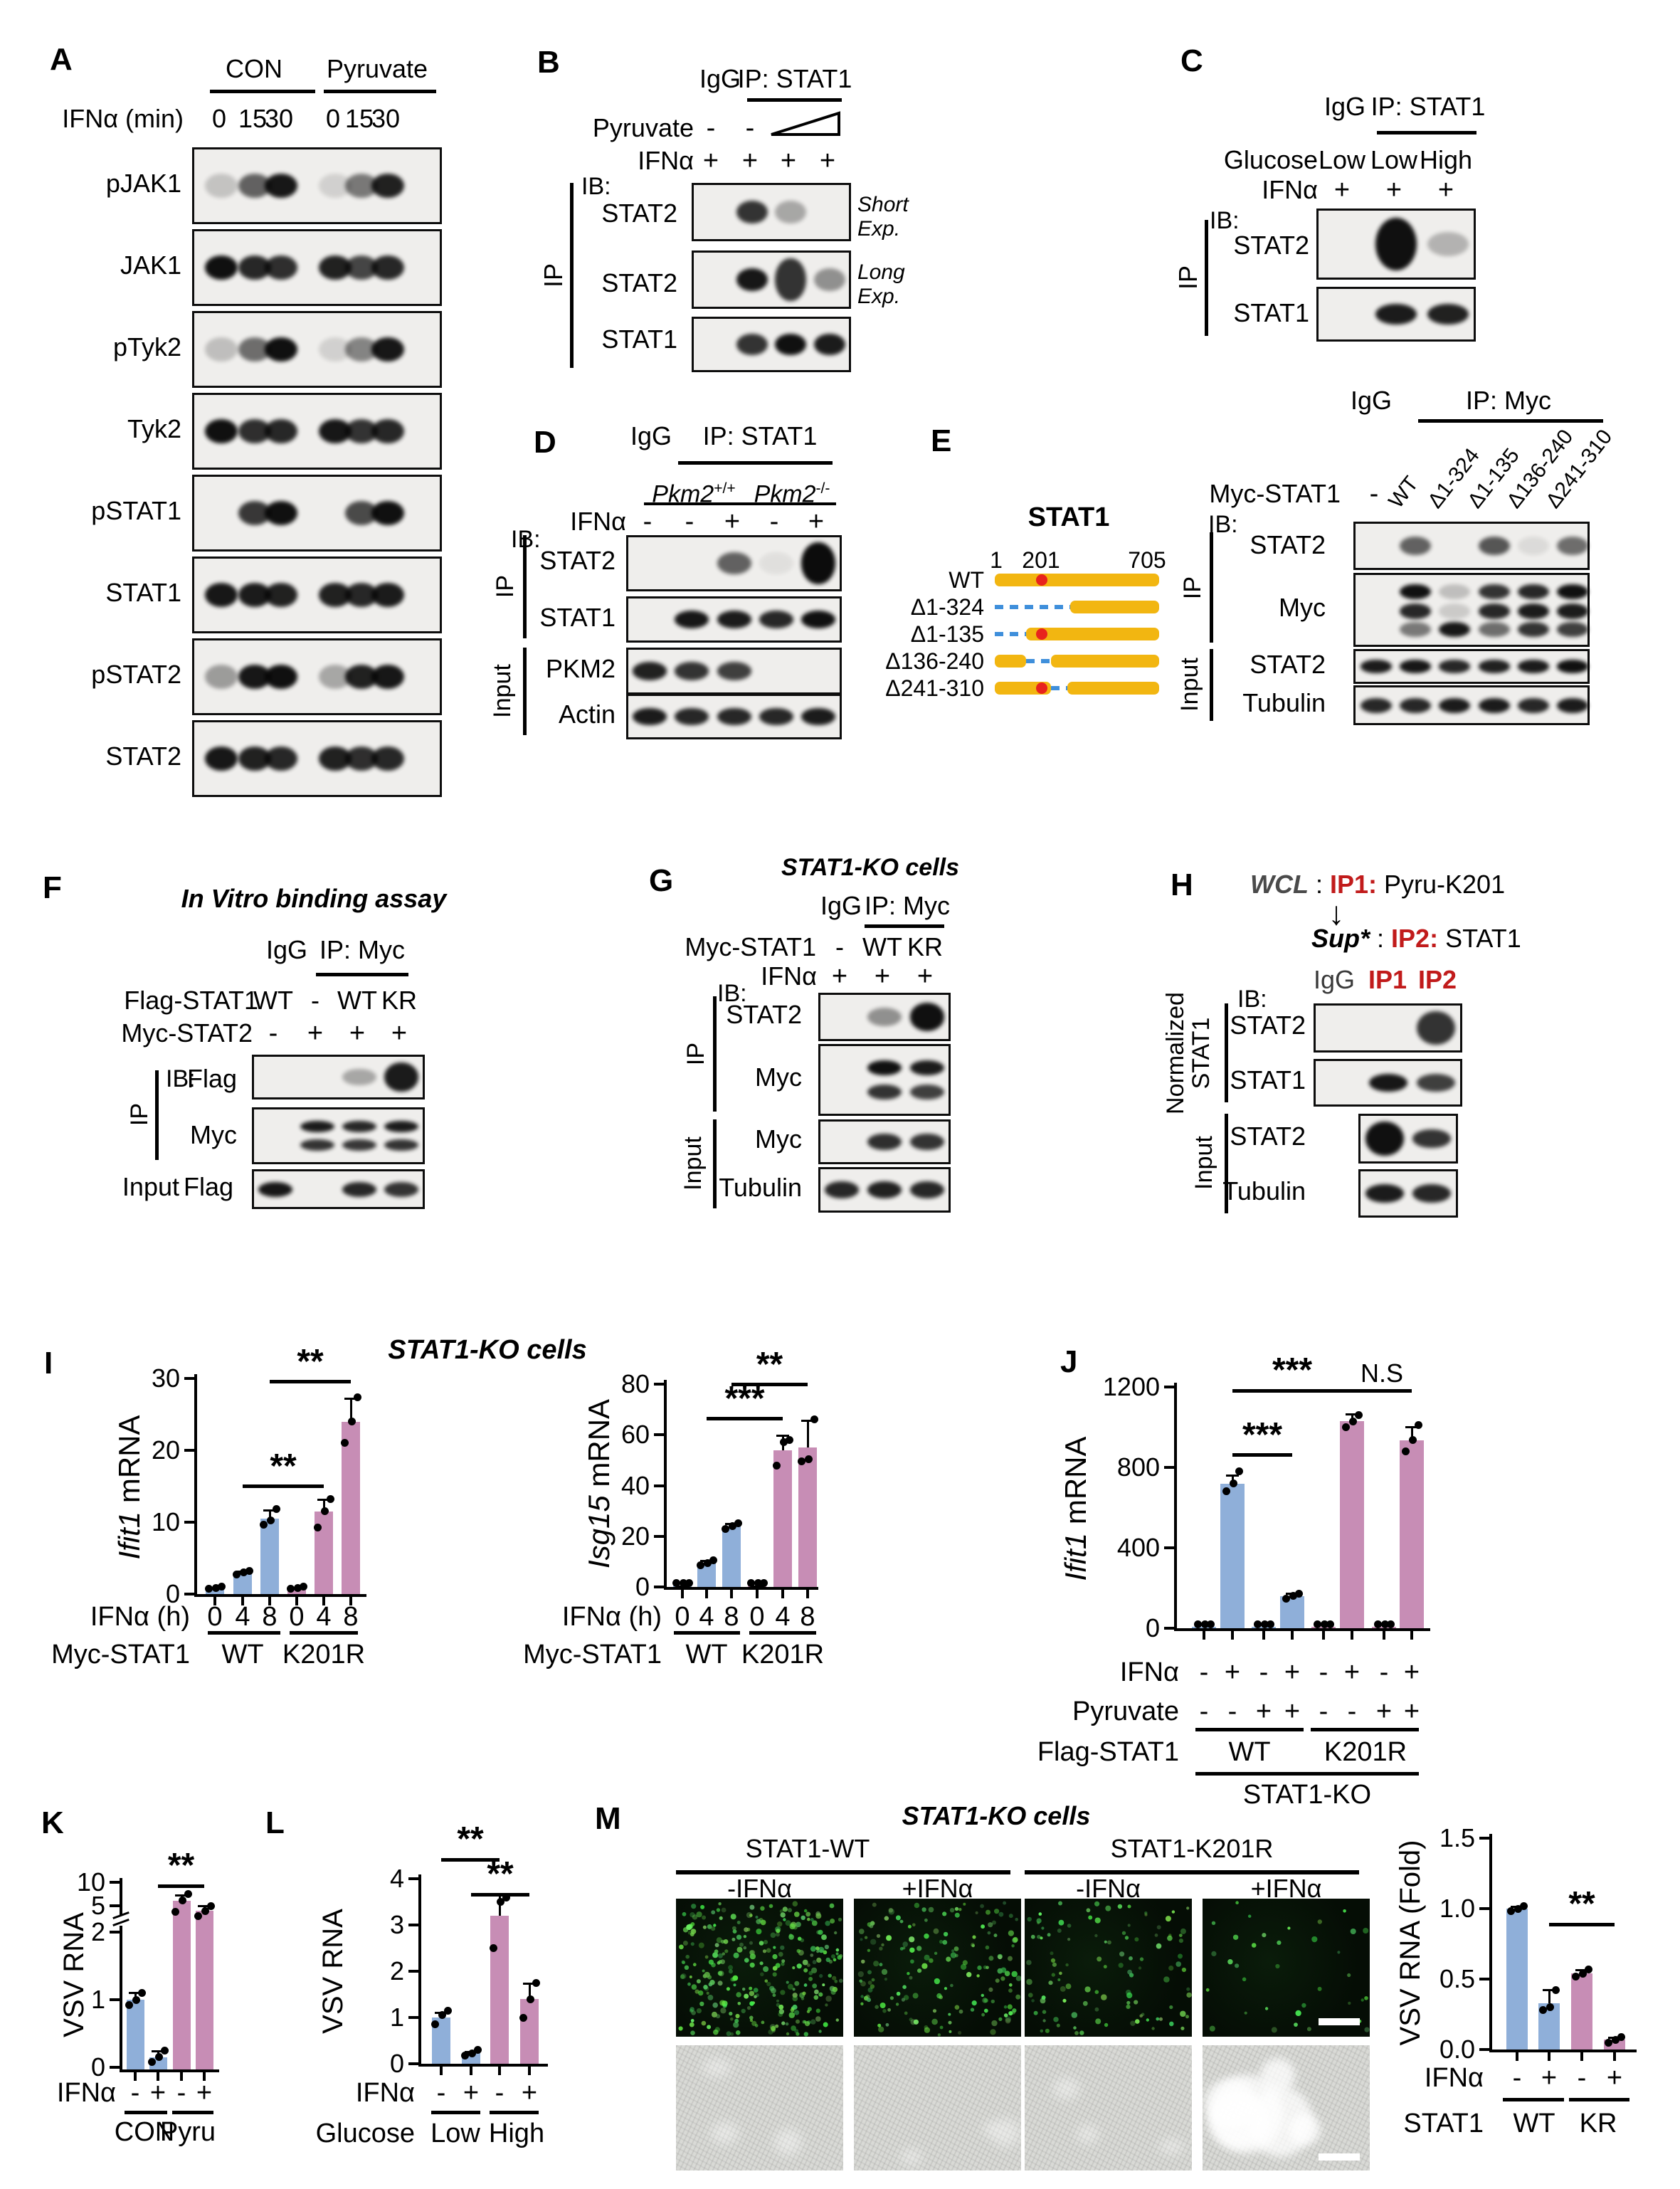 This screenshot has height=2189, width=1680. What do you see at coordinates (1410, 1943) in the screenshot?
I see `chart-y-label-text: VSV RNA (Fold)` at bounding box center [1410, 1943].